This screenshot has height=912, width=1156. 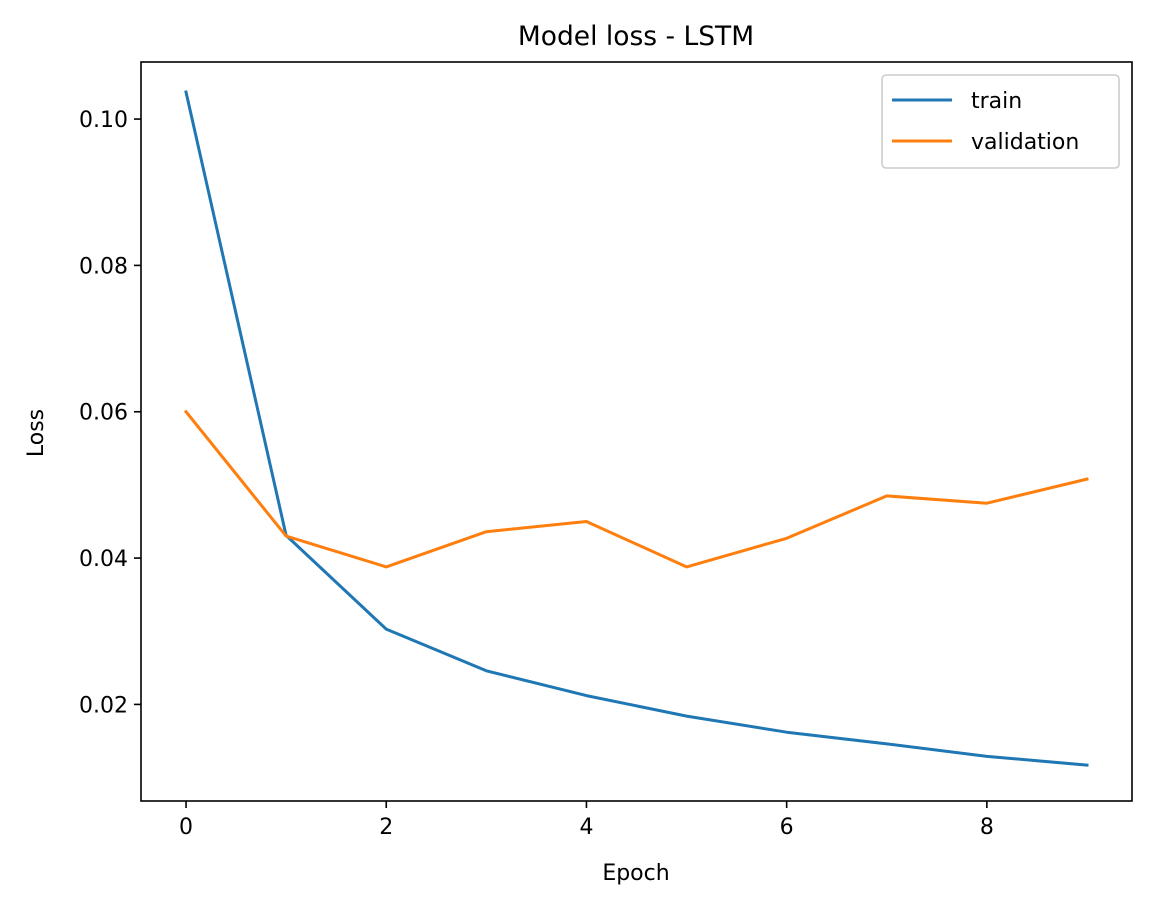 I want to click on chart-title: Model loss - LSTM, so click(x=636, y=36).